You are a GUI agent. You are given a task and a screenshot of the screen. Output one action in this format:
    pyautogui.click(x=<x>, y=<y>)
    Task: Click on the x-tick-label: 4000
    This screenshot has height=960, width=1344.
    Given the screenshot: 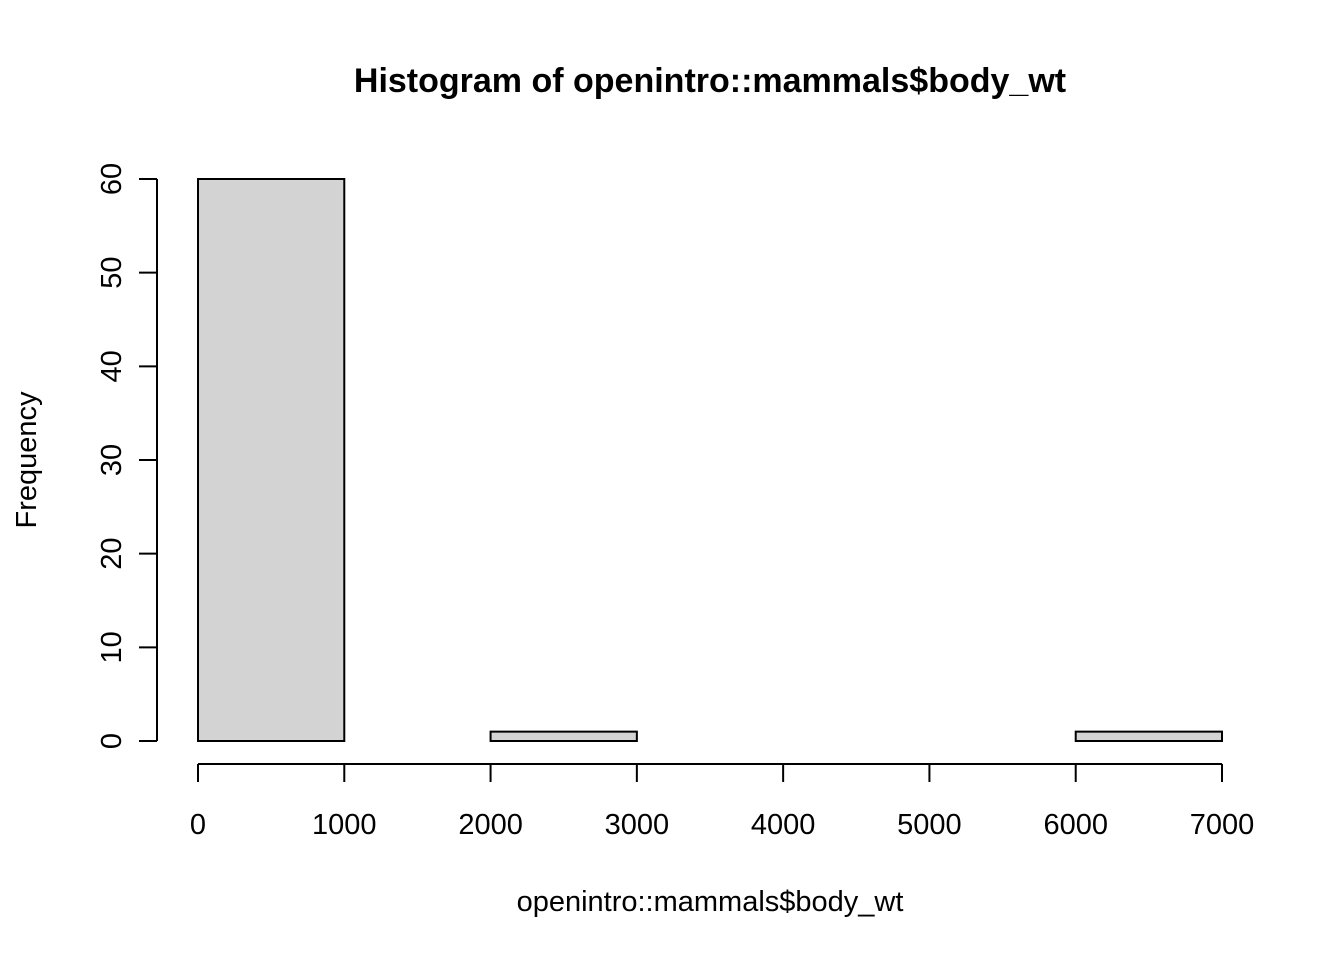 What is the action you would take?
    pyautogui.click(x=783, y=825)
    